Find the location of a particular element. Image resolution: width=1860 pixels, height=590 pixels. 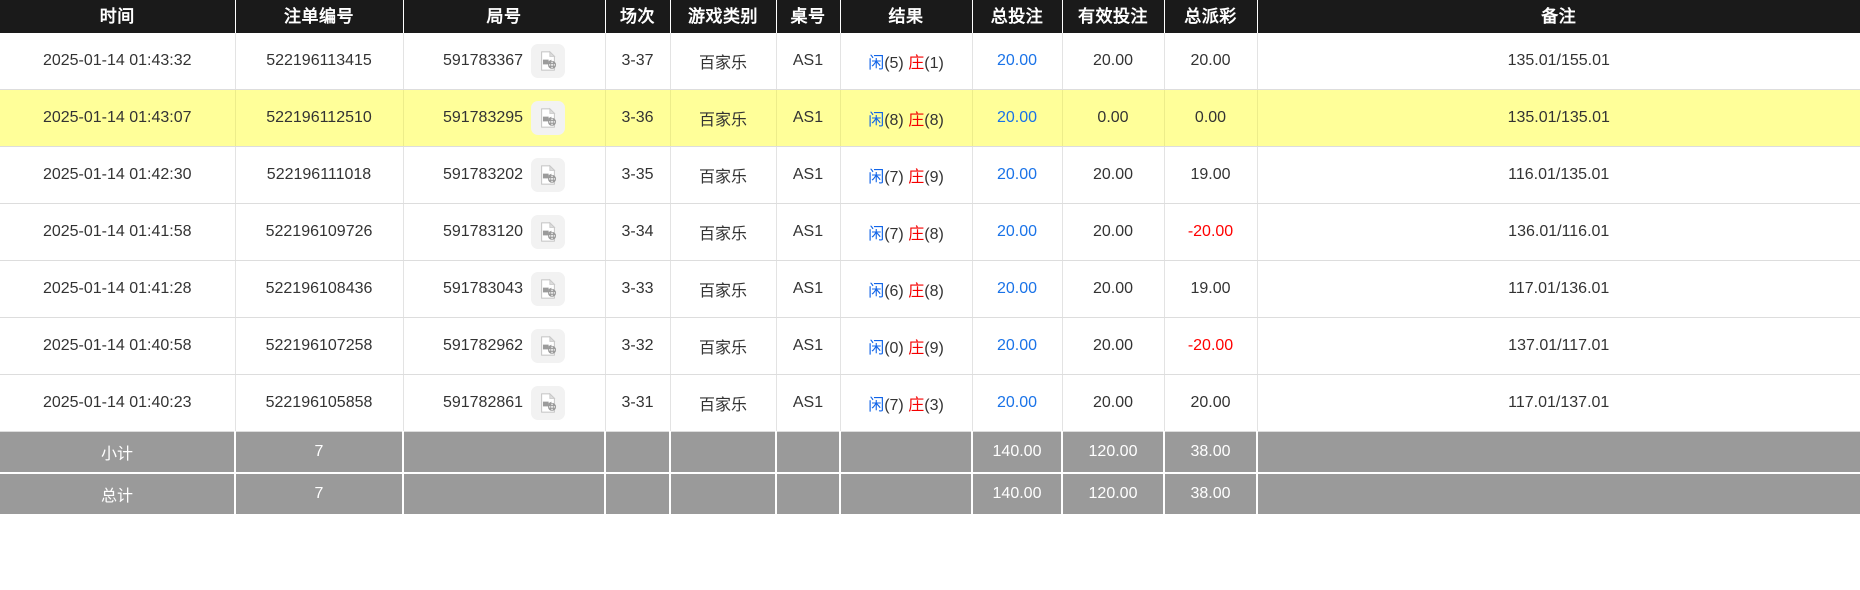

round-number: 591783043 is located at coordinates (483, 288).